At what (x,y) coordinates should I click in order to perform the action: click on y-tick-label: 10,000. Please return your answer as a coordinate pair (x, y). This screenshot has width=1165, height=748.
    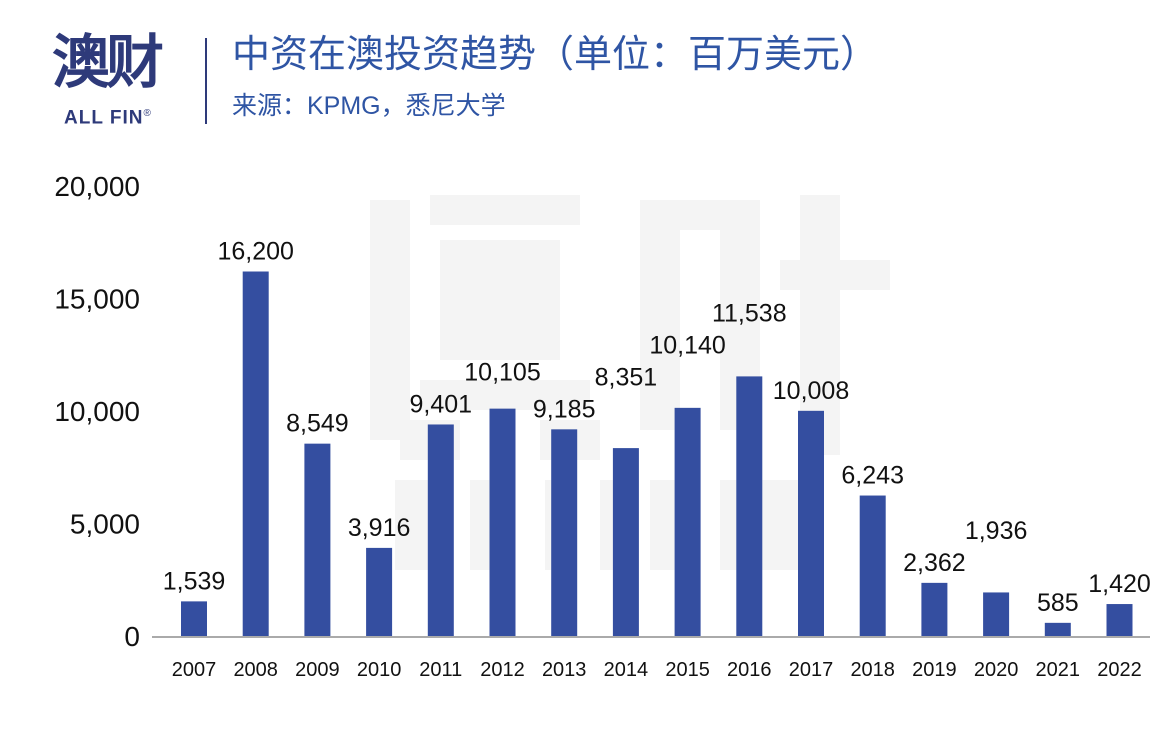
    Looking at the image, I should click on (97, 411).